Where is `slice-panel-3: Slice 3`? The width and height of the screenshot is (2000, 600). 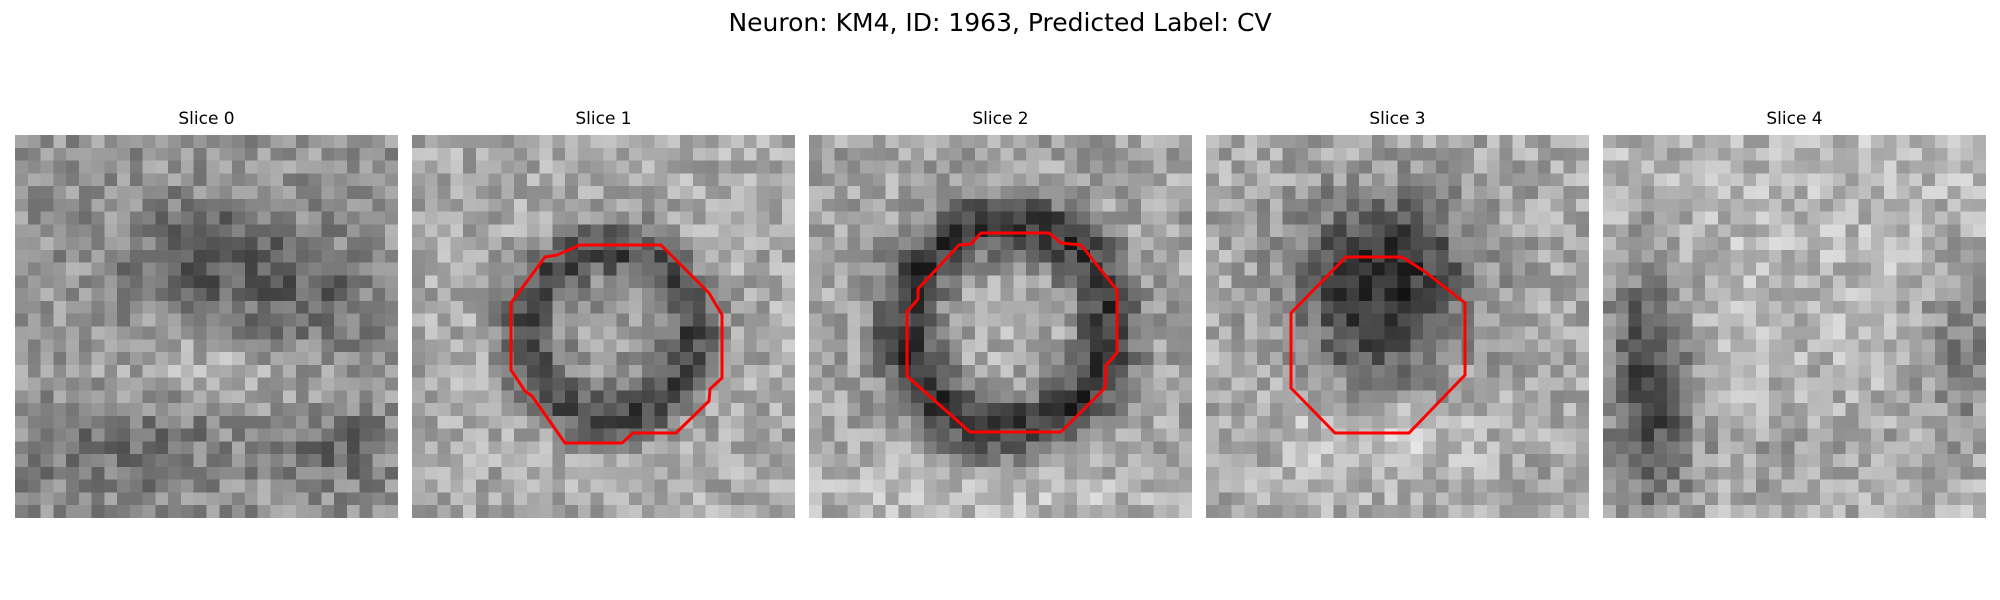 slice-panel-3: Slice 3 is located at coordinates (1397, 313).